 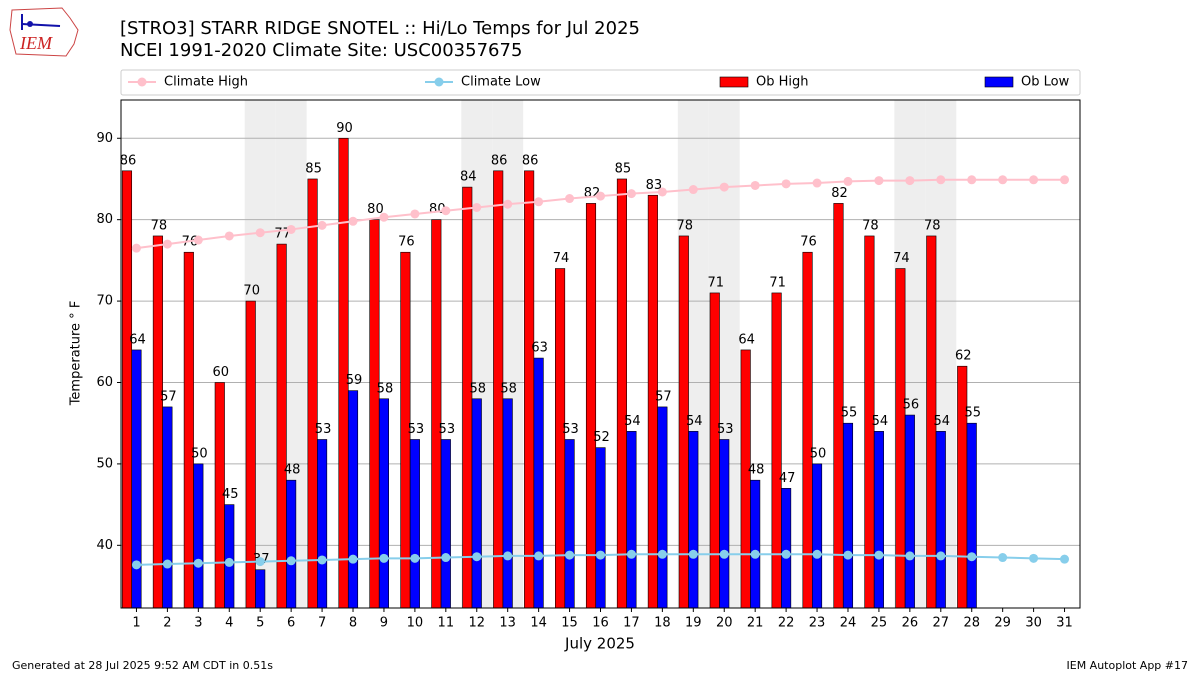 I want to click on bar-value-label: 64, so click(x=746, y=339).